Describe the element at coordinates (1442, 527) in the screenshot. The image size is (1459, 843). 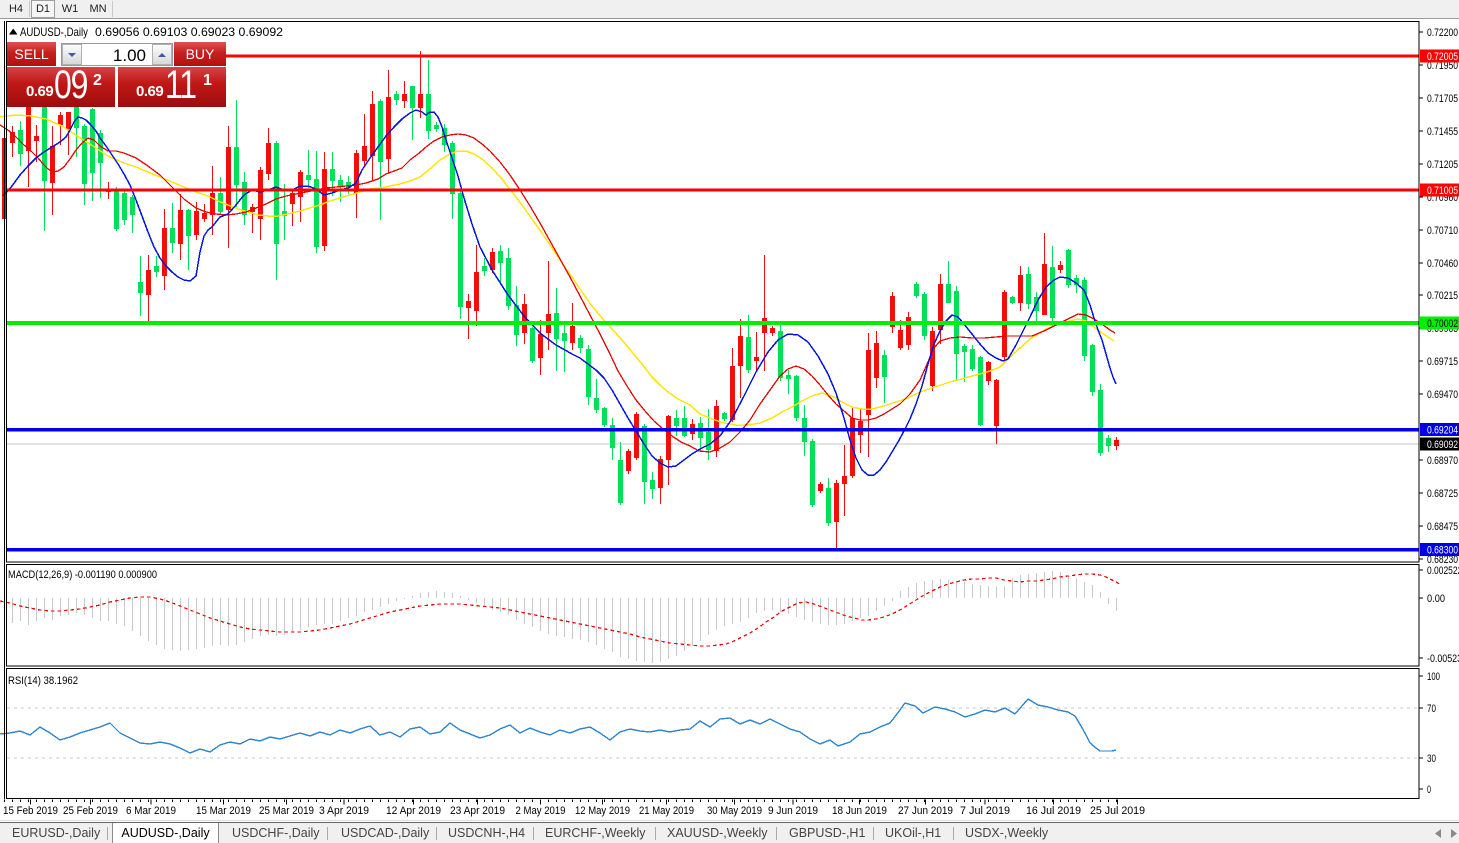
I see `svg-text: 0.68475` at that location.